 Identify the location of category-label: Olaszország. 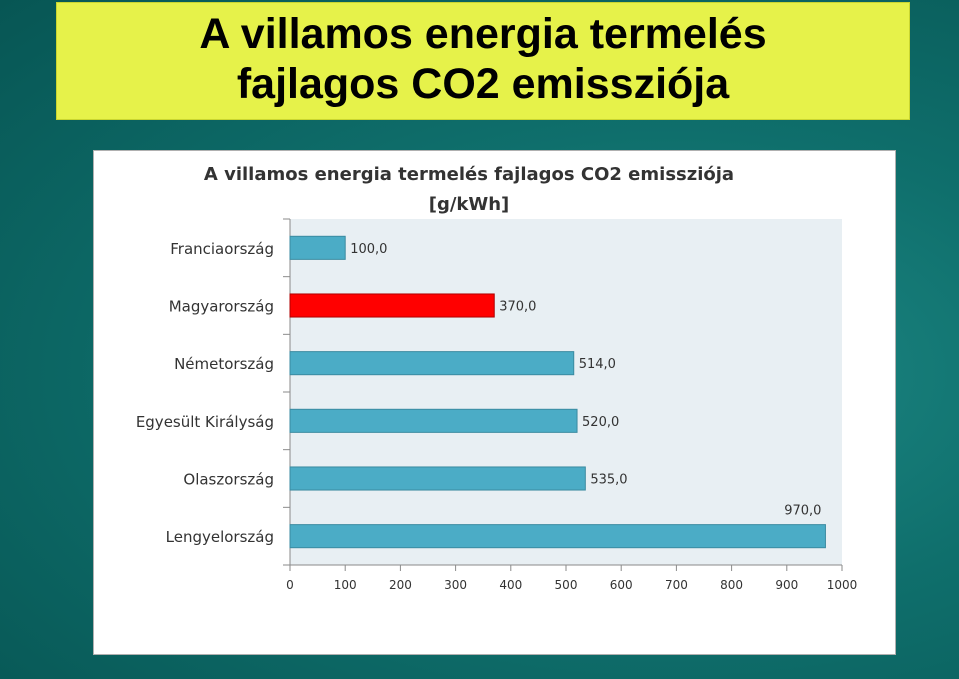
(228, 480).